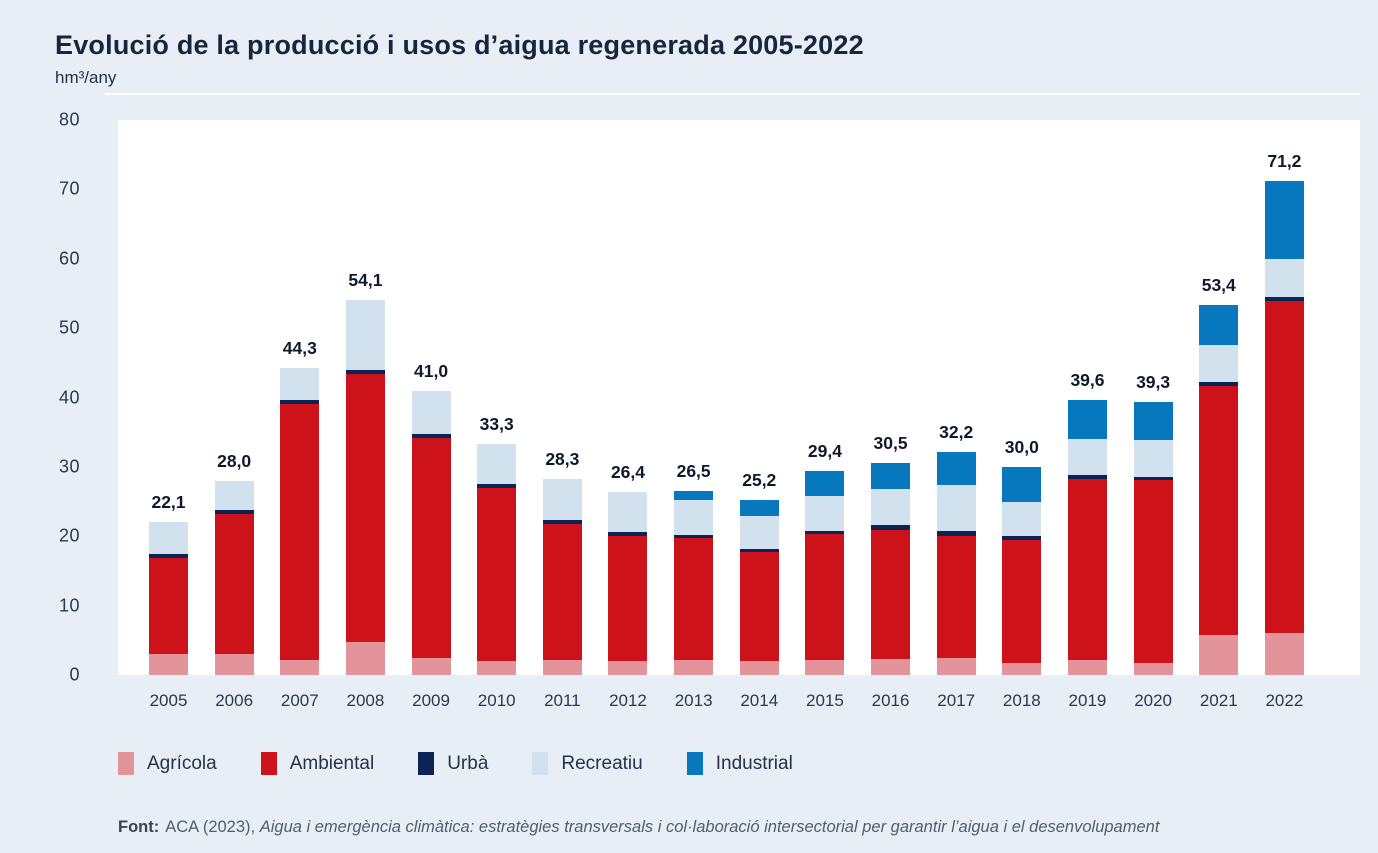 This screenshot has width=1378, height=853. Describe the element at coordinates (759, 607) in the screenshot. I see `segment-ambiental-2014` at that location.